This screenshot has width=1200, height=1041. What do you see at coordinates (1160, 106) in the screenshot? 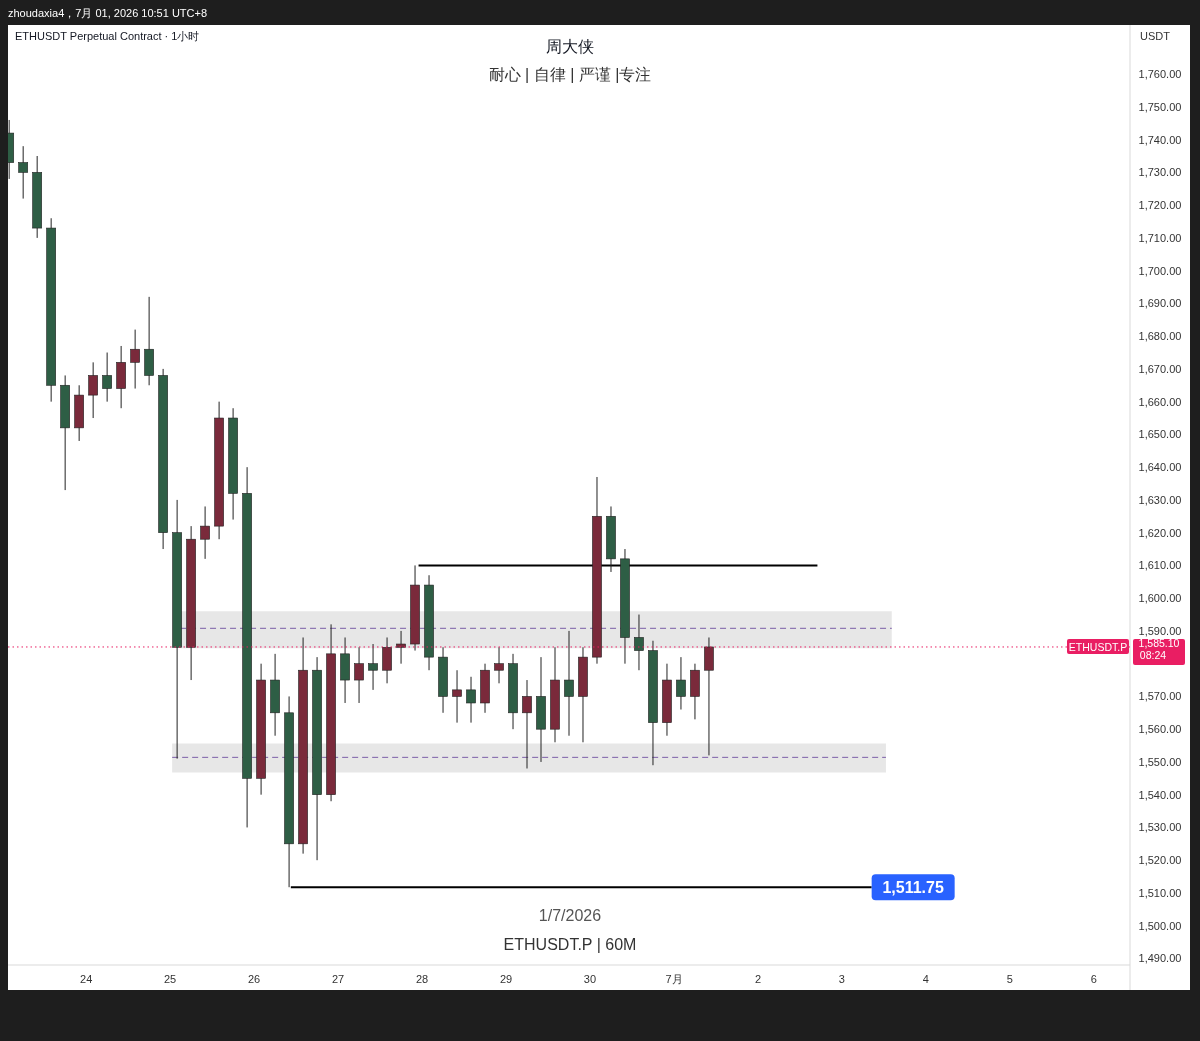
I see `ytick: 1,750.00` at bounding box center [1160, 106].